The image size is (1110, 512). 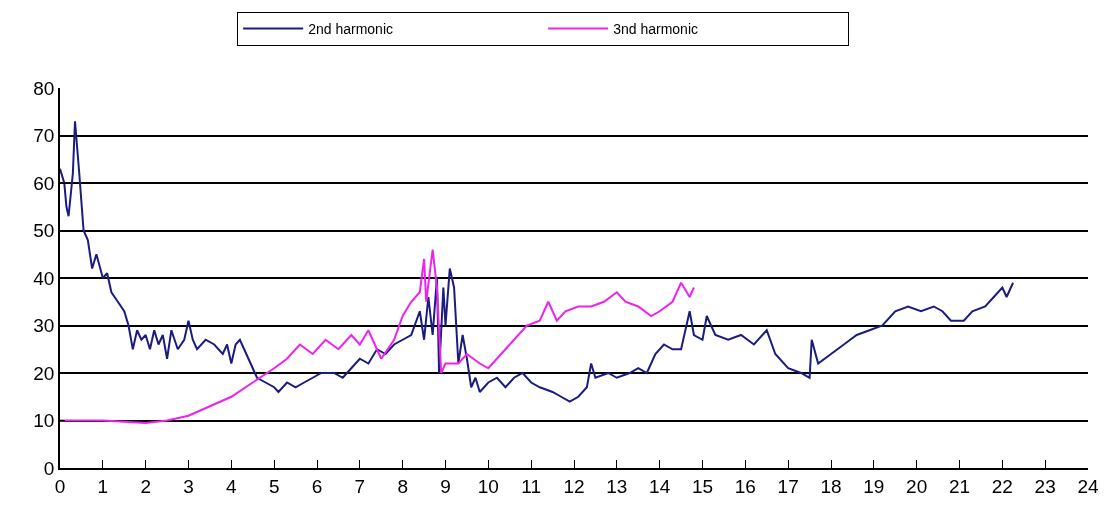 What do you see at coordinates (917, 486) in the screenshot?
I see `x-tick-label: 20` at bounding box center [917, 486].